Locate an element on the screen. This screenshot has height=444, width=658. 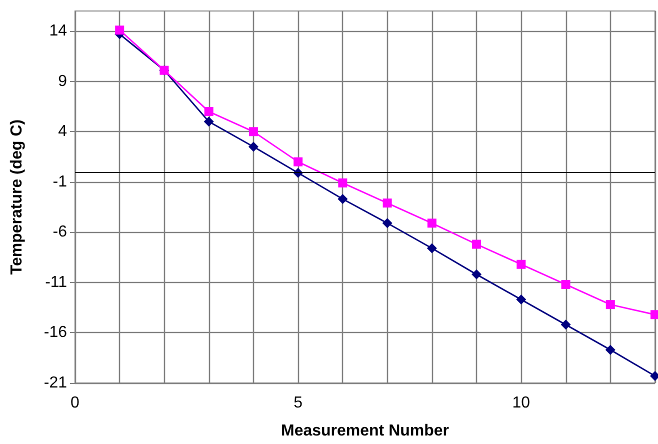
y-tick-label: -6 is located at coordinates (60, 232).